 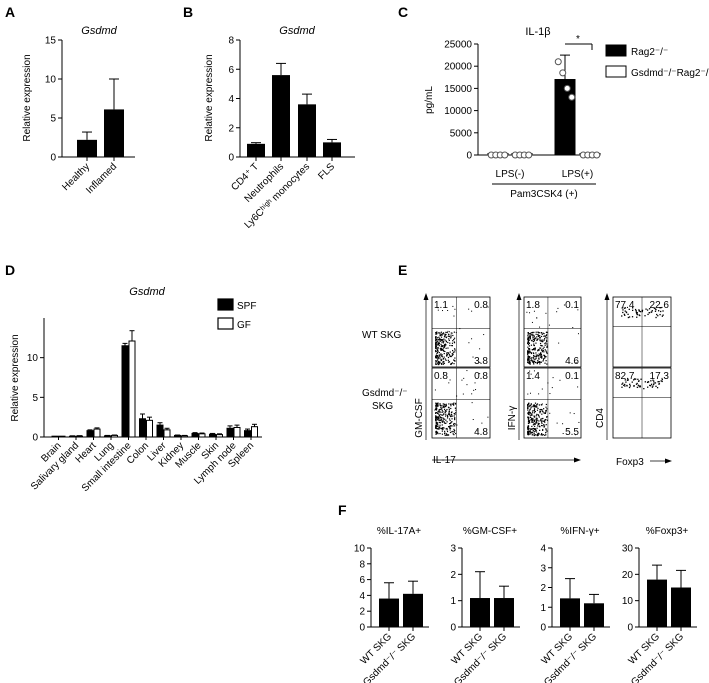 What do you see at coordinates (543, 588) in the screenshot?
I see `panel-f-y-tick-label: 2` at bounding box center [543, 588].